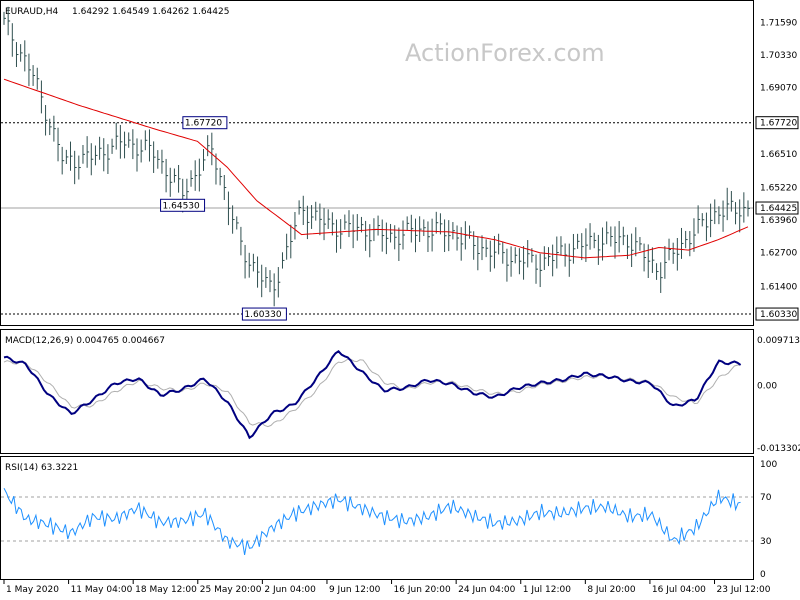 The height and width of the screenshot is (600, 800). Describe the element at coordinates (768, 520) in the screenshot. I see `rsi-axis: 100 70 30 0` at that location.